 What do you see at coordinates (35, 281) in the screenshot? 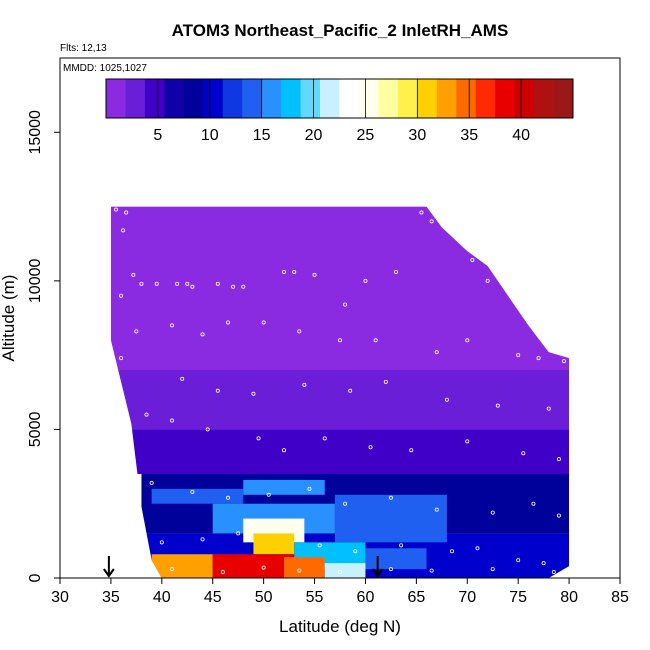
I see `y-tick-label-2: 10000` at bounding box center [35, 281].